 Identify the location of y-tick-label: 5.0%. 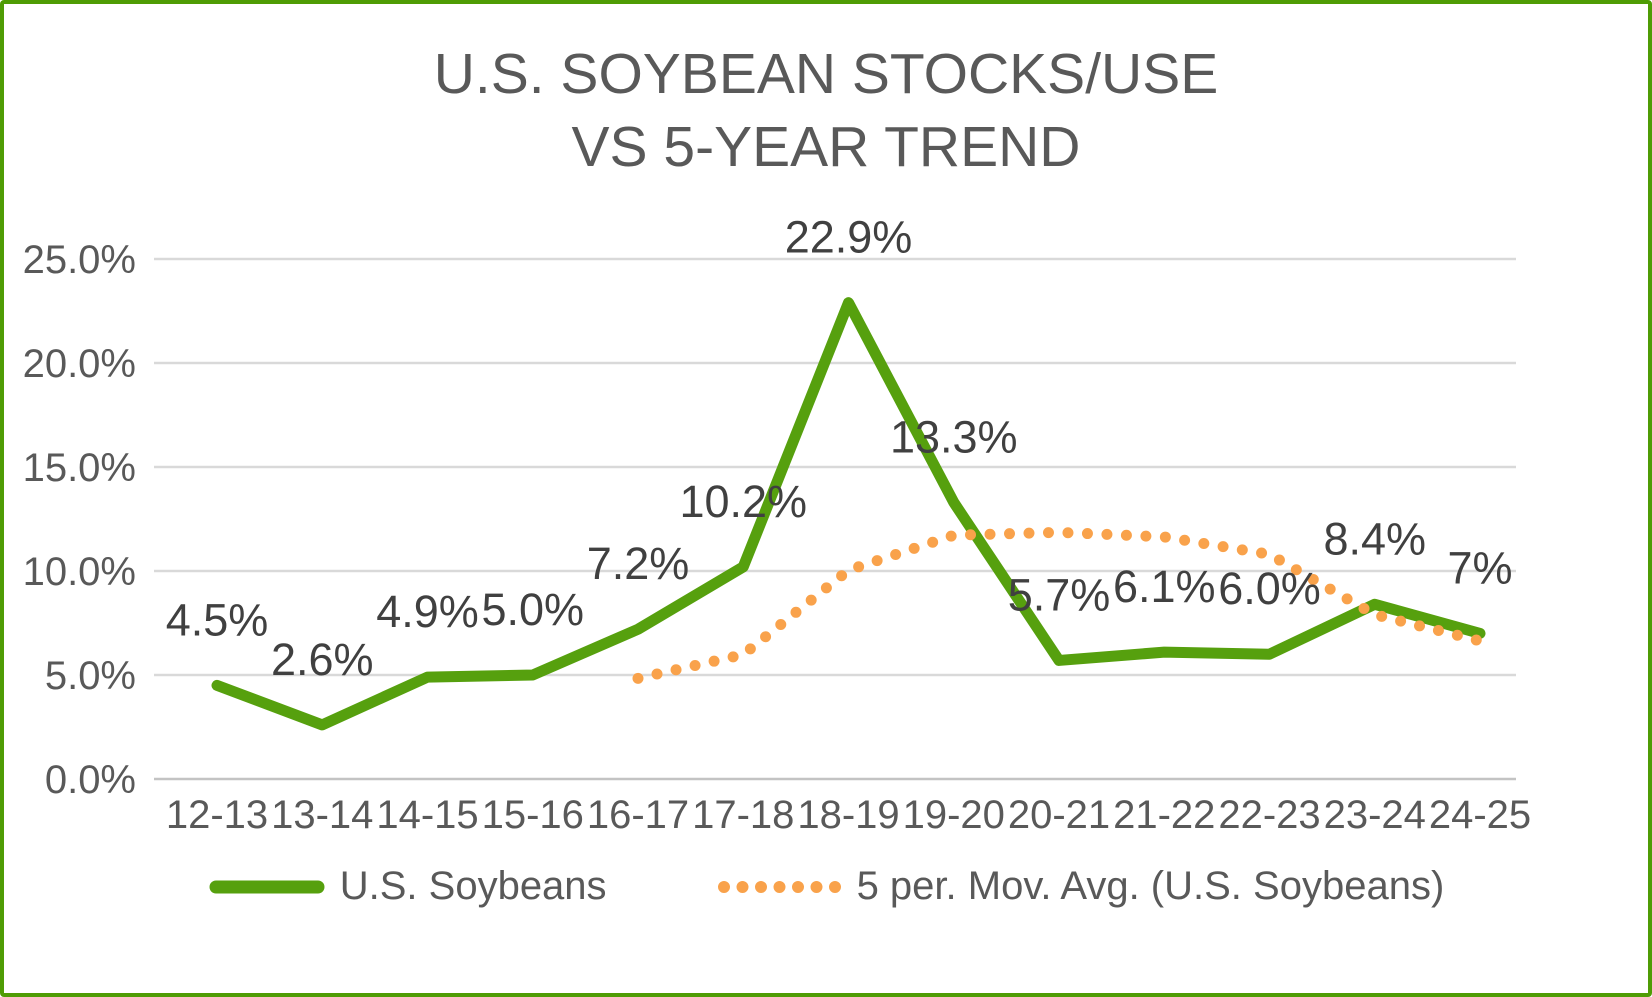
(90, 676).